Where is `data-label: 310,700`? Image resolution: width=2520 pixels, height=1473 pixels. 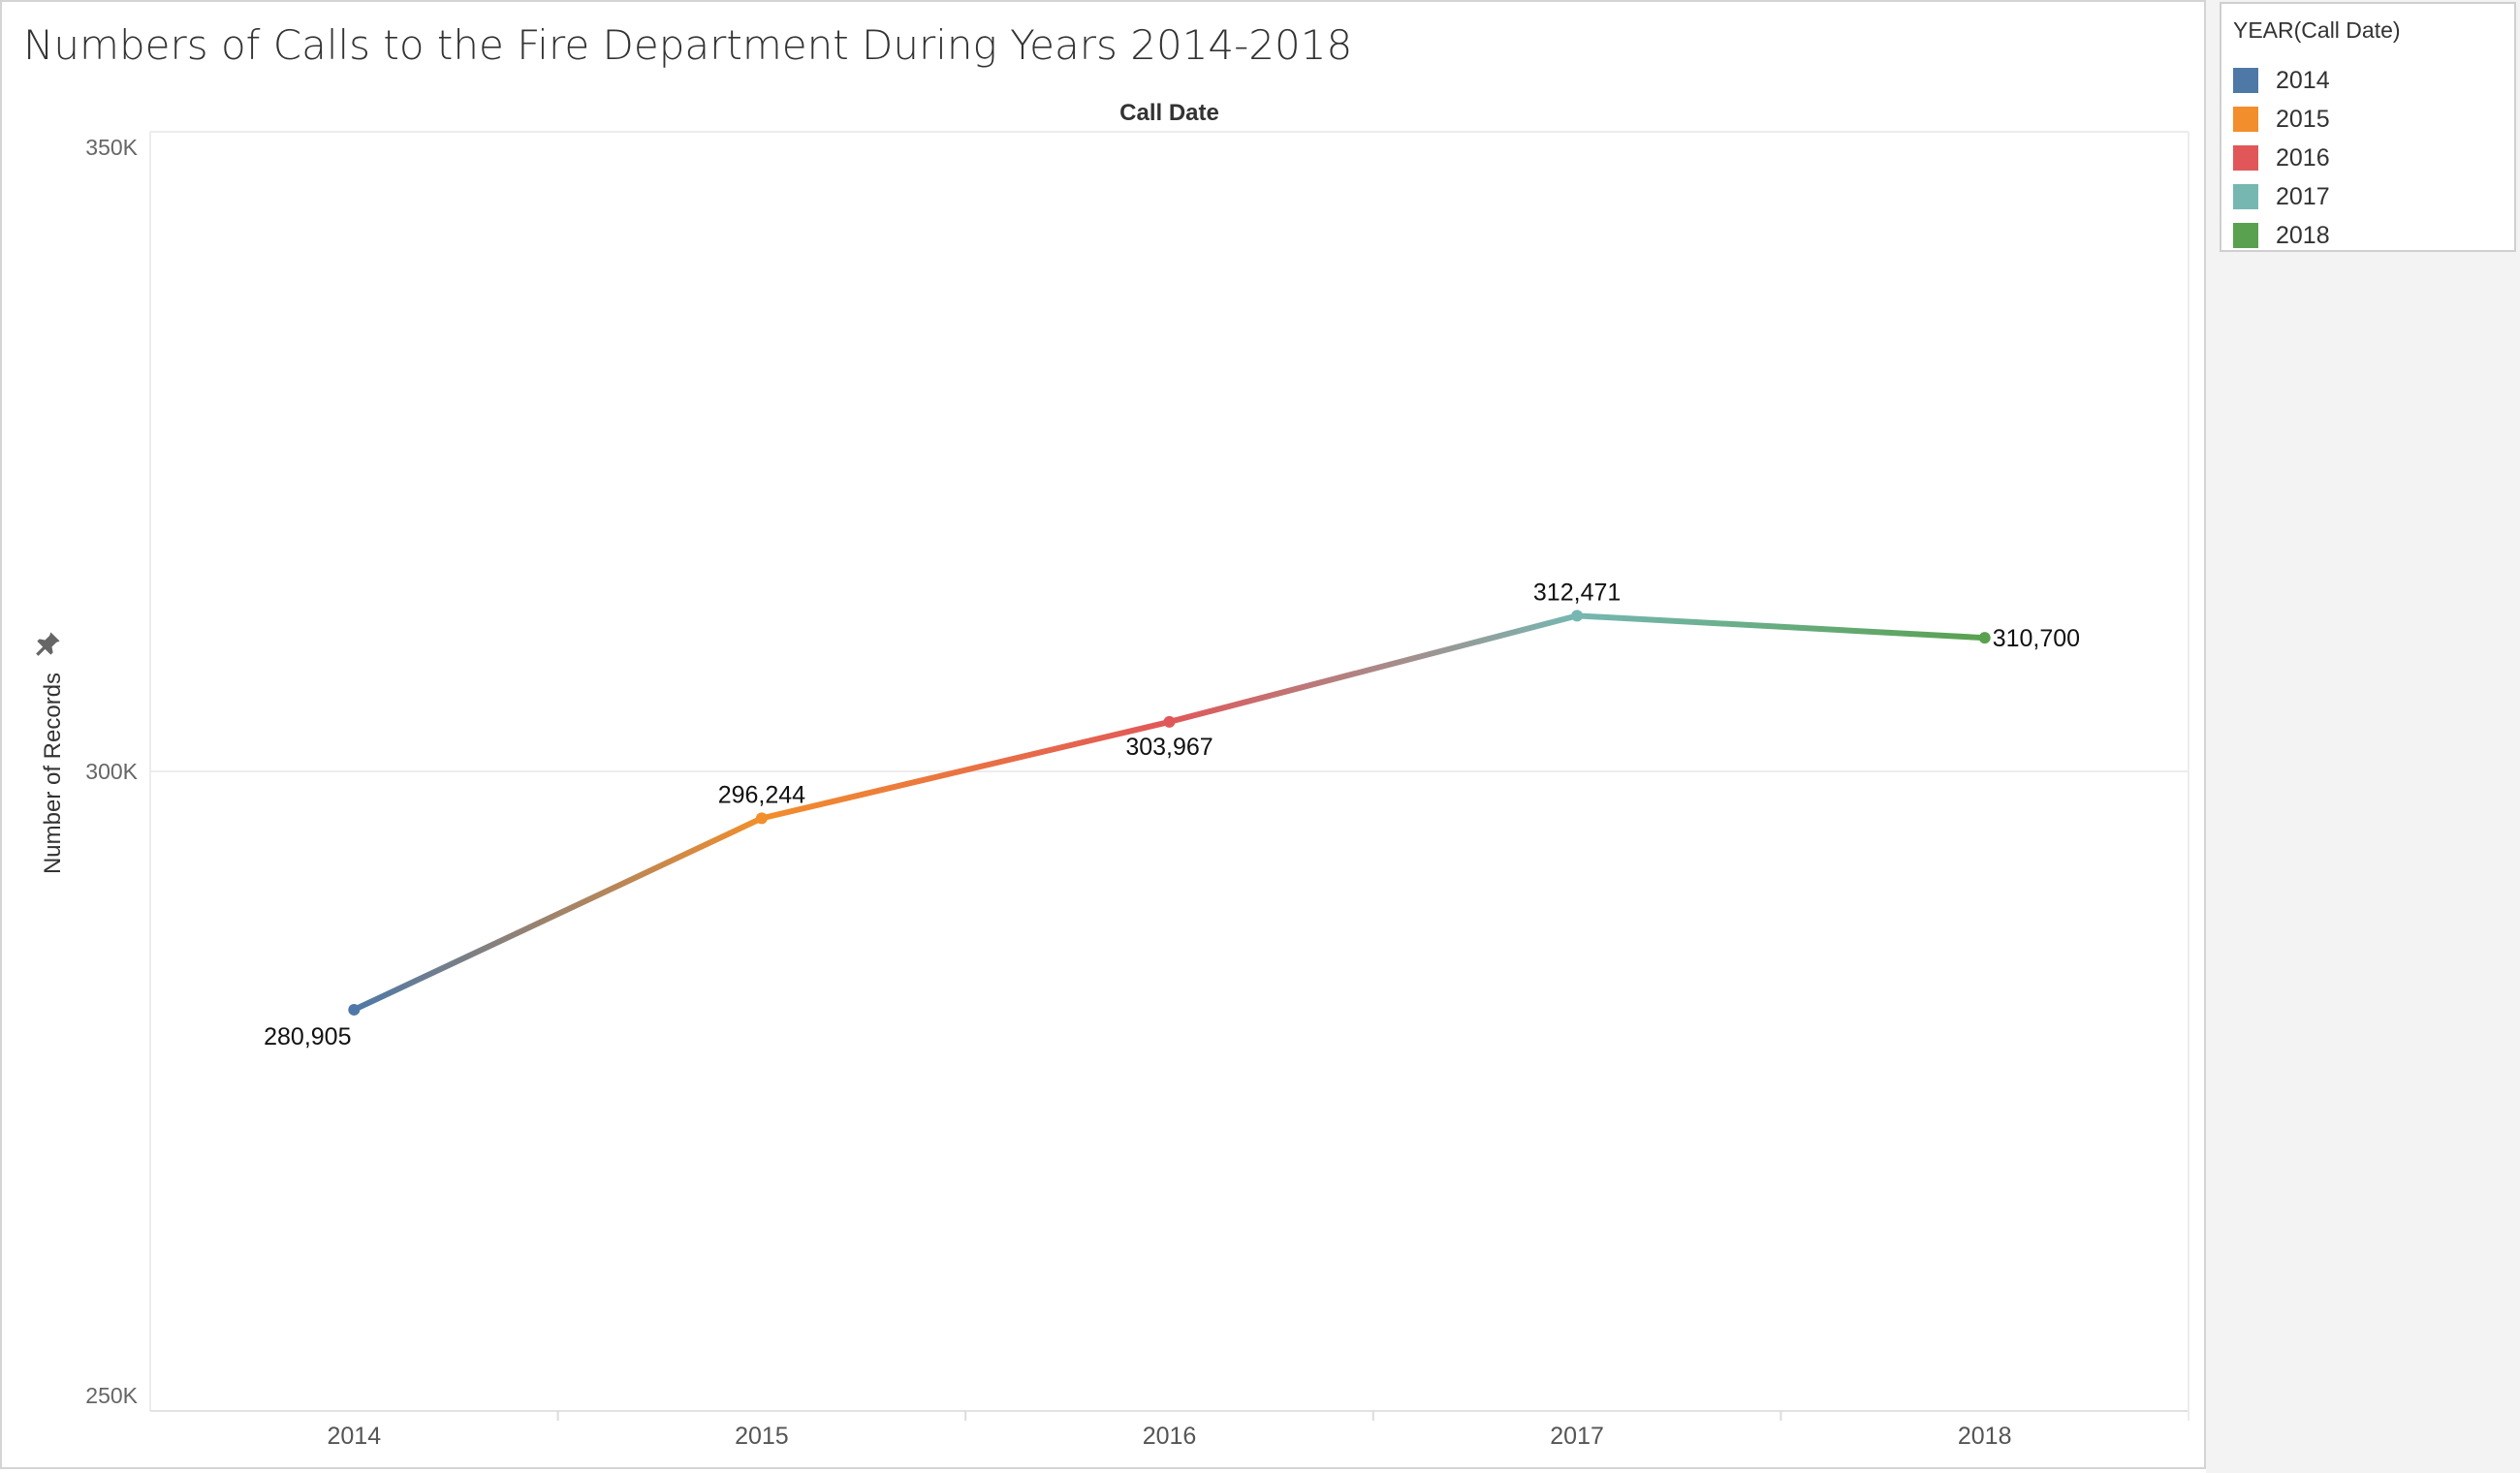
data-label: 310,700 is located at coordinates (2036, 638).